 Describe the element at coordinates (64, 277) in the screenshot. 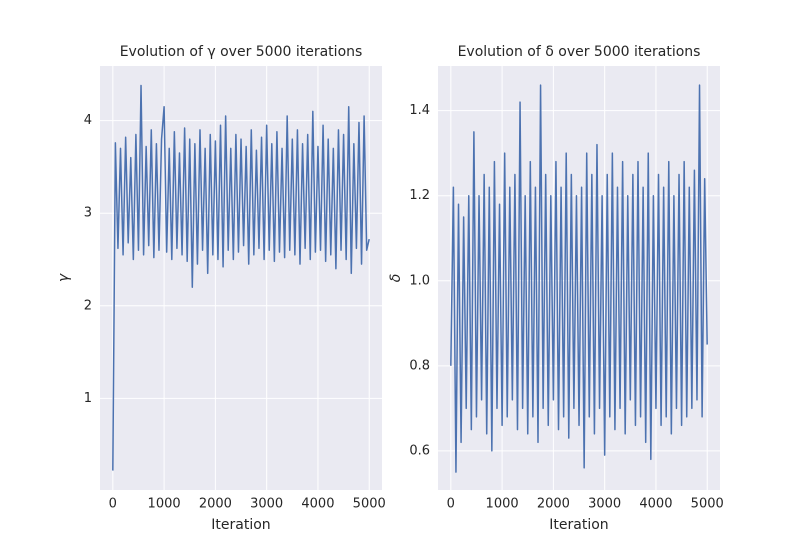

I see `y-axis-label: γ` at that location.